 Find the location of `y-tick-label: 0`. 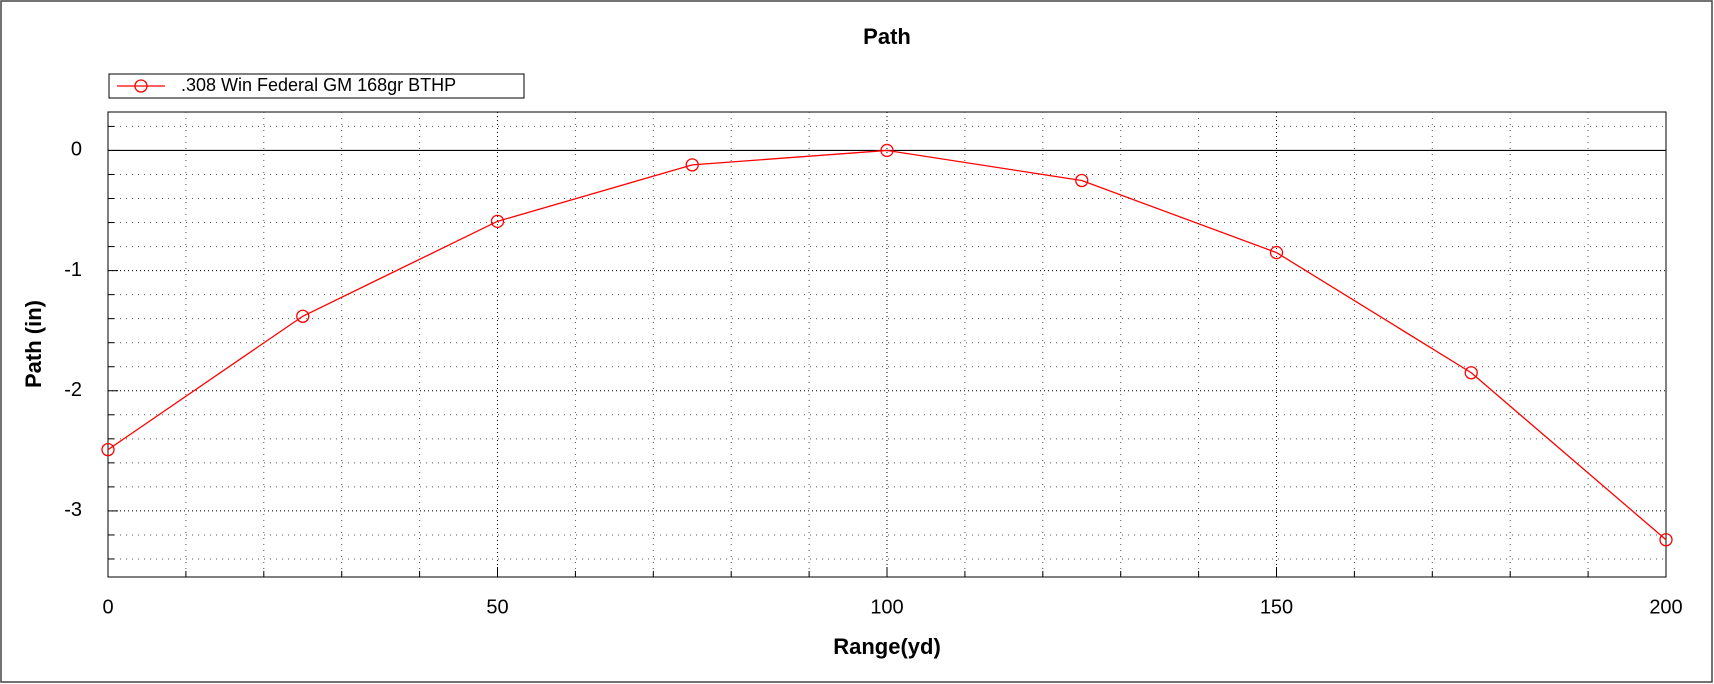

y-tick-label: 0 is located at coordinates (76, 150).